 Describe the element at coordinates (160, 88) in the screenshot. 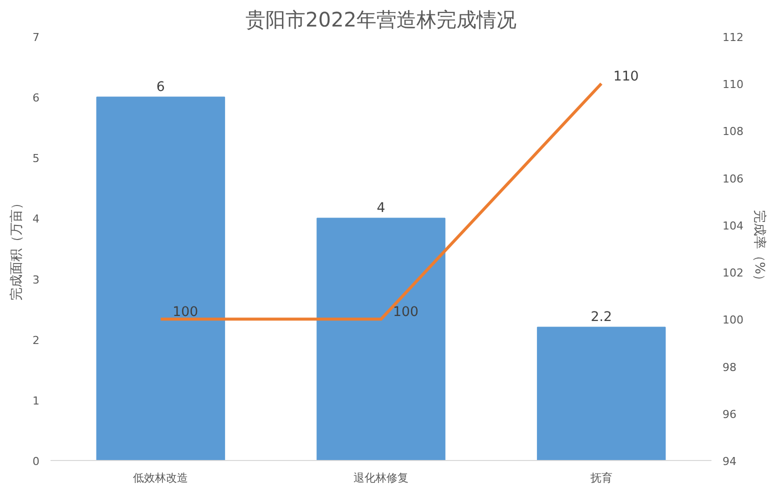

I see `data-label: 6` at that location.